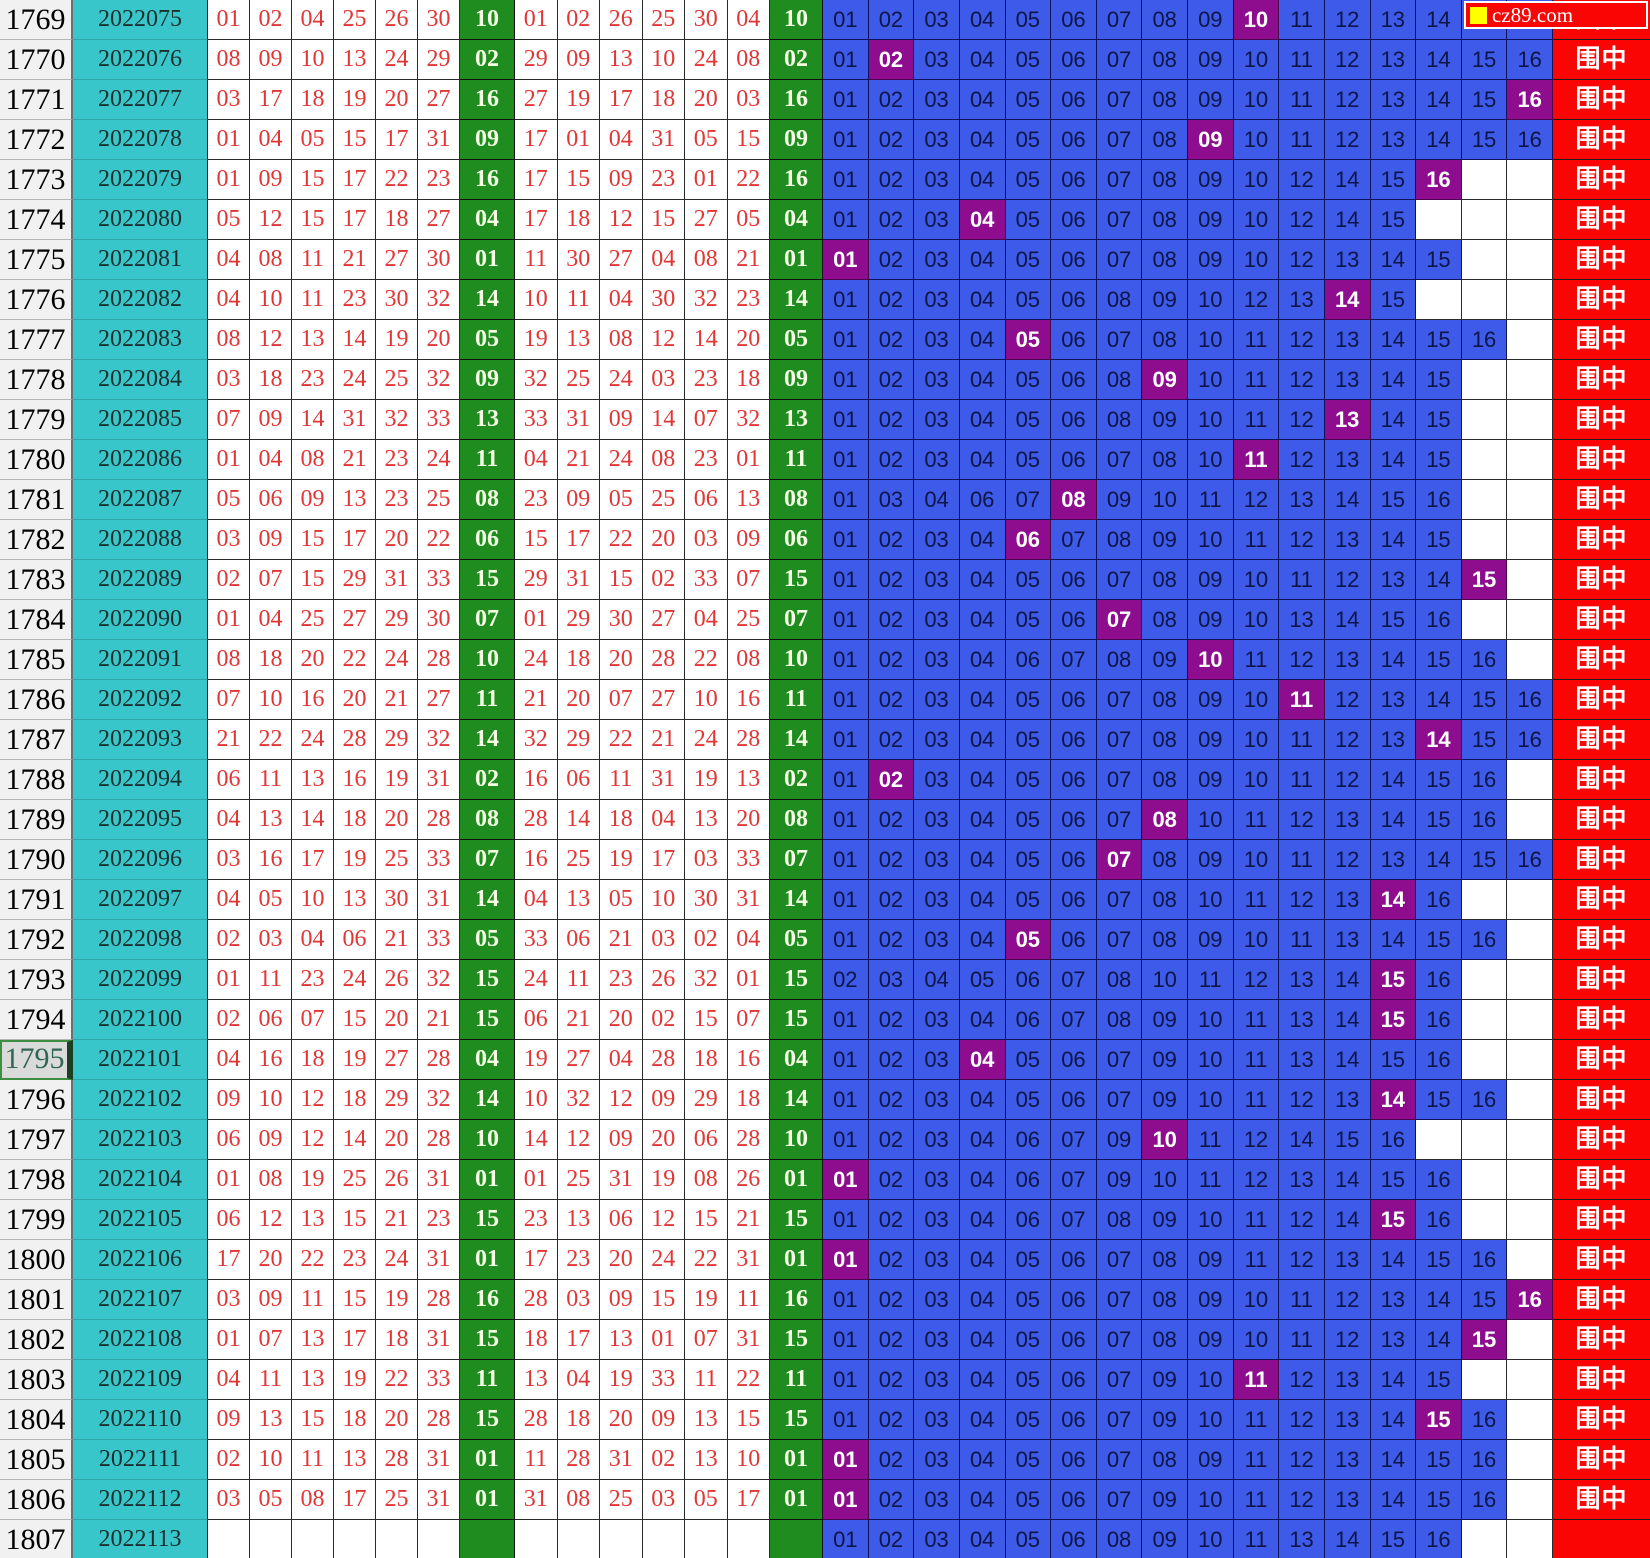 The width and height of the screenshot is (1650, 1558). I want to click on blue-ball-value-repeat: 15, so click(796, 1340).